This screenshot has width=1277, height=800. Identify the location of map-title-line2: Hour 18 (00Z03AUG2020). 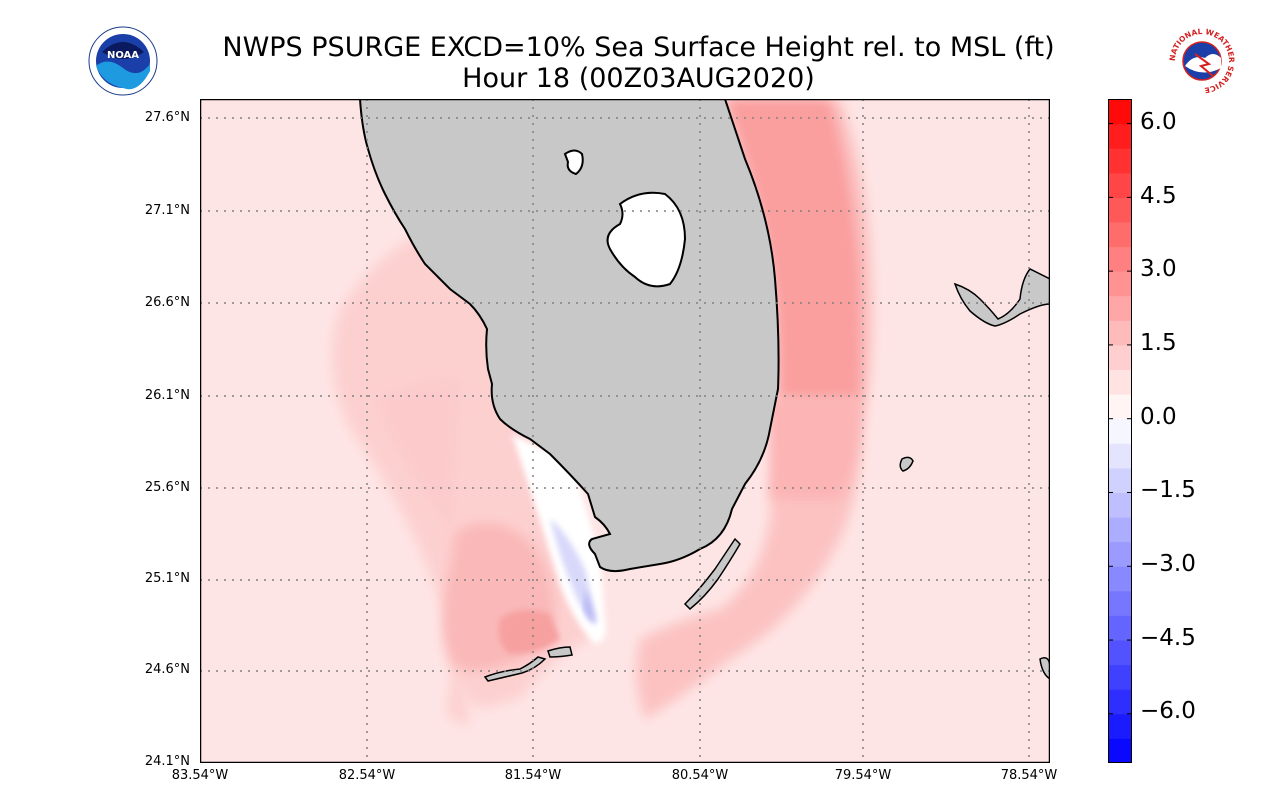
(638, 78).